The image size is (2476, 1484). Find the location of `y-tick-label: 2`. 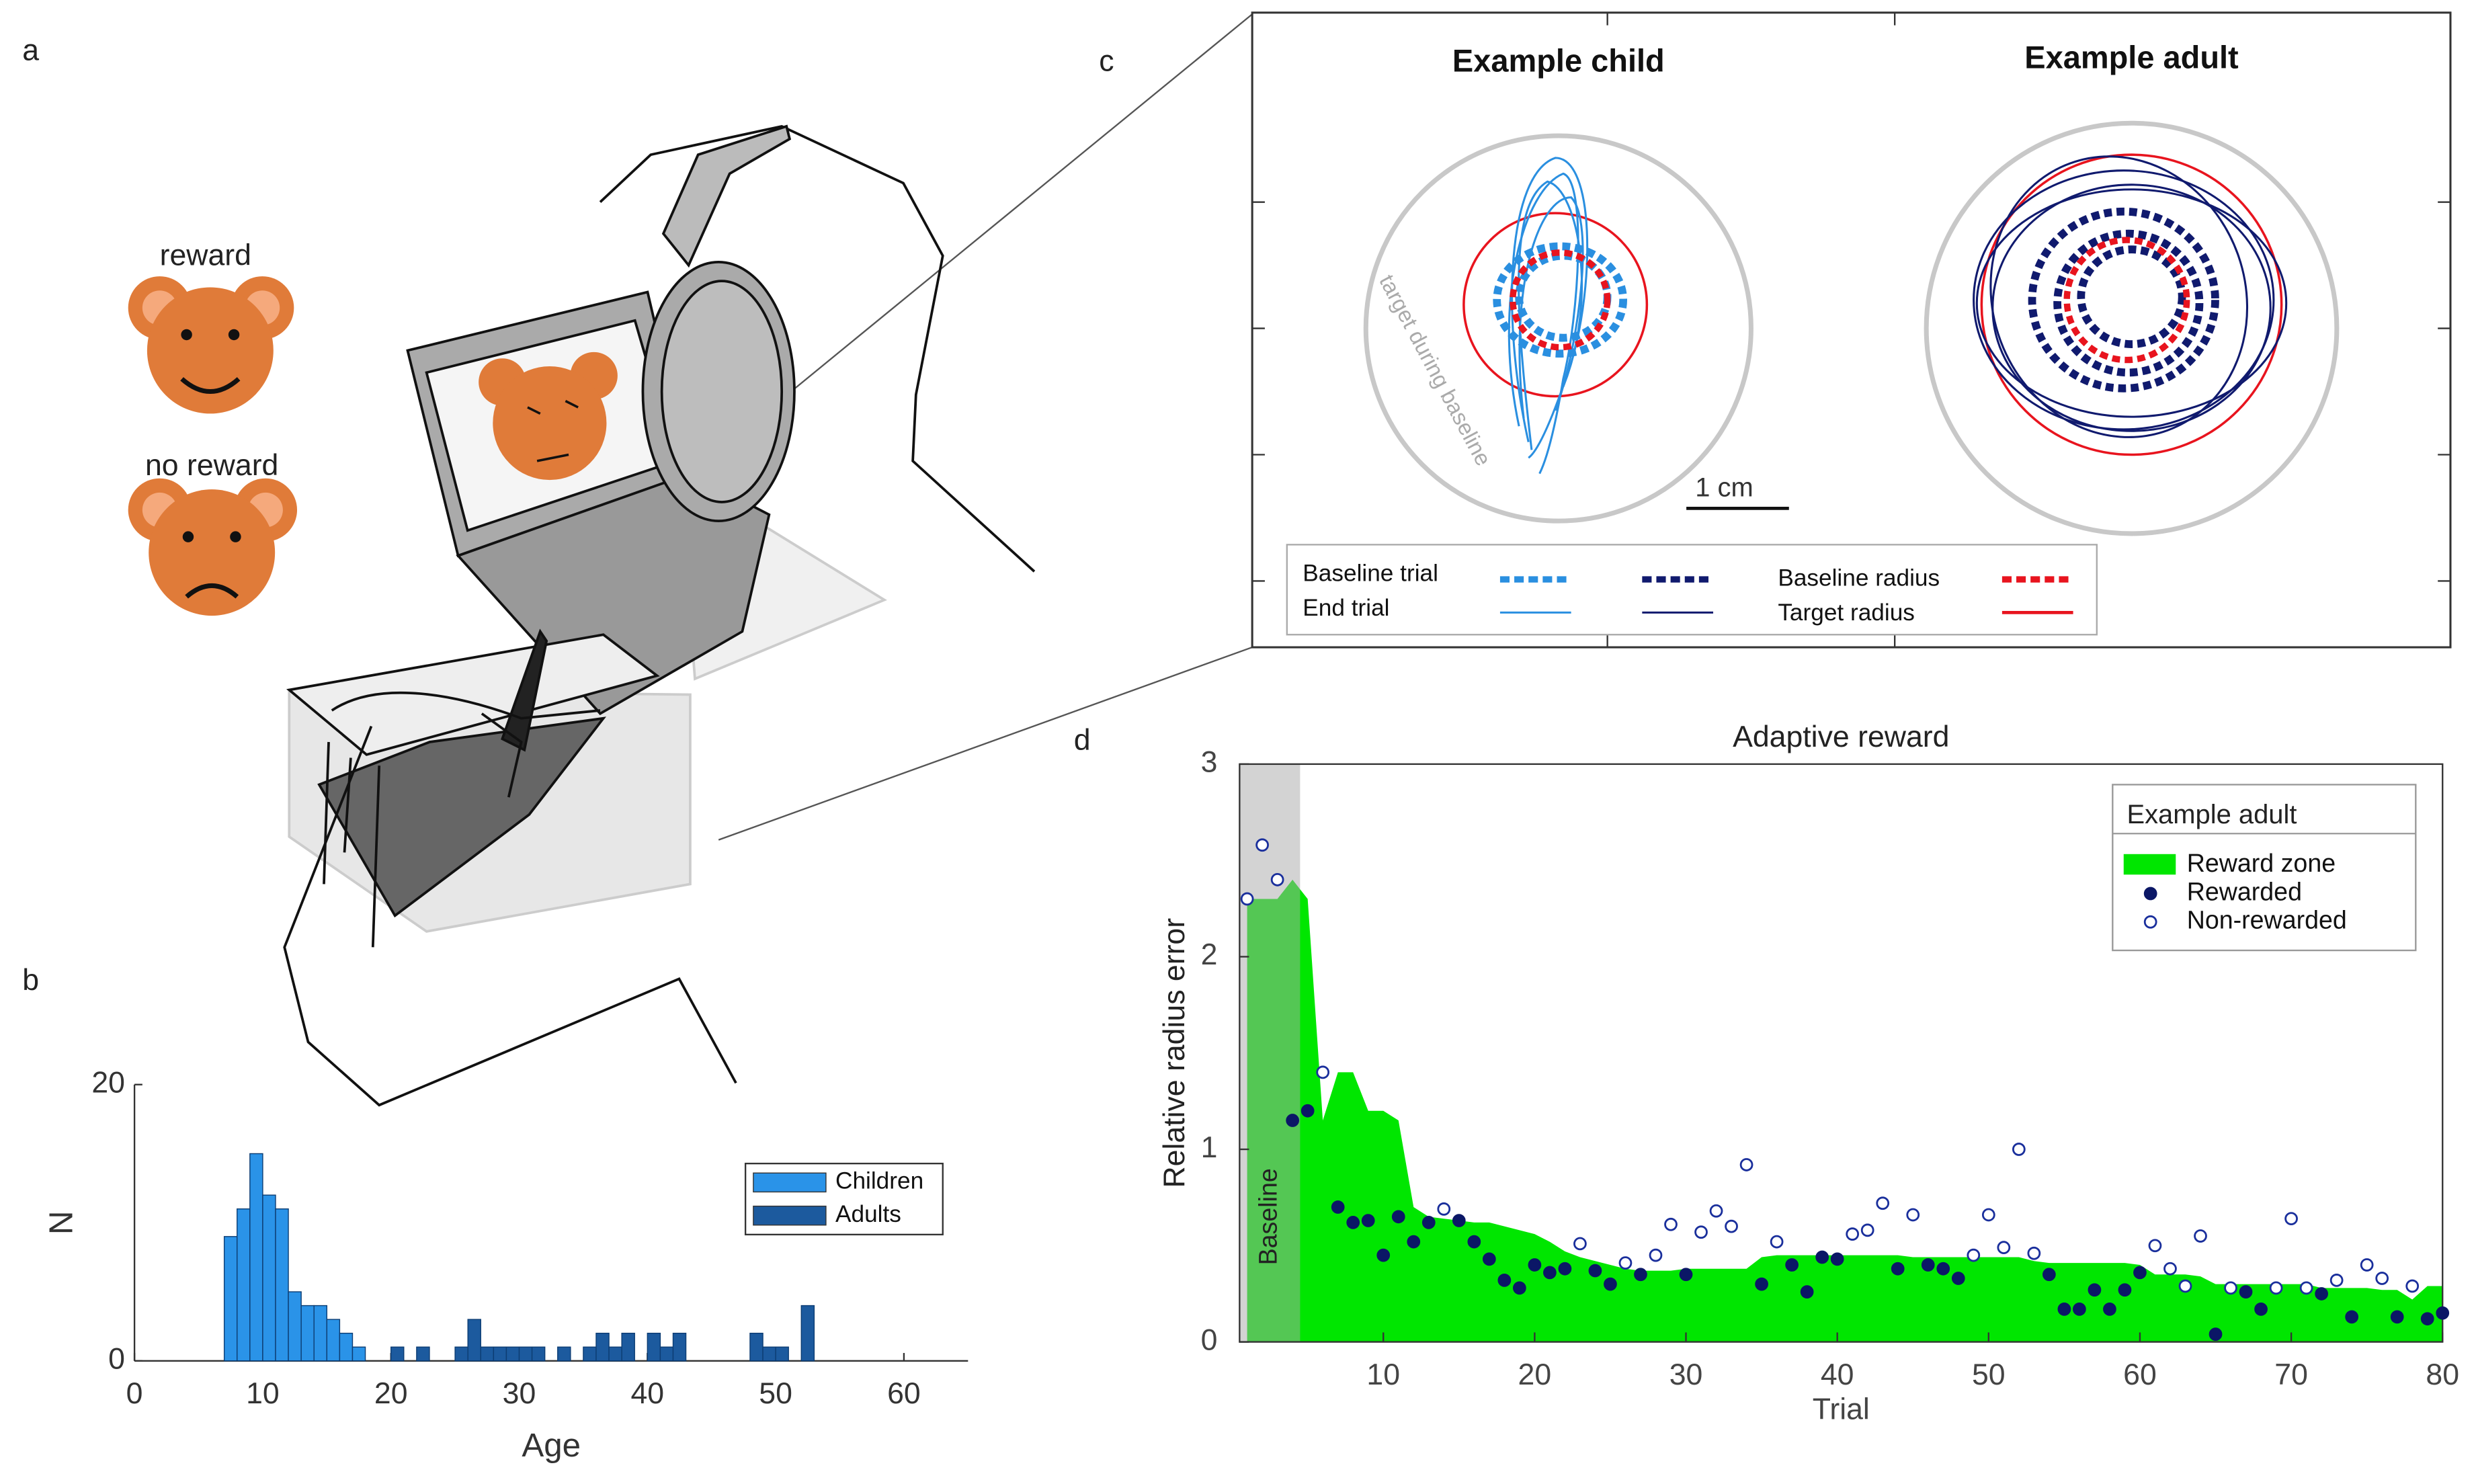

y-tick-label: 2 is located at coordinates (1209, 954).